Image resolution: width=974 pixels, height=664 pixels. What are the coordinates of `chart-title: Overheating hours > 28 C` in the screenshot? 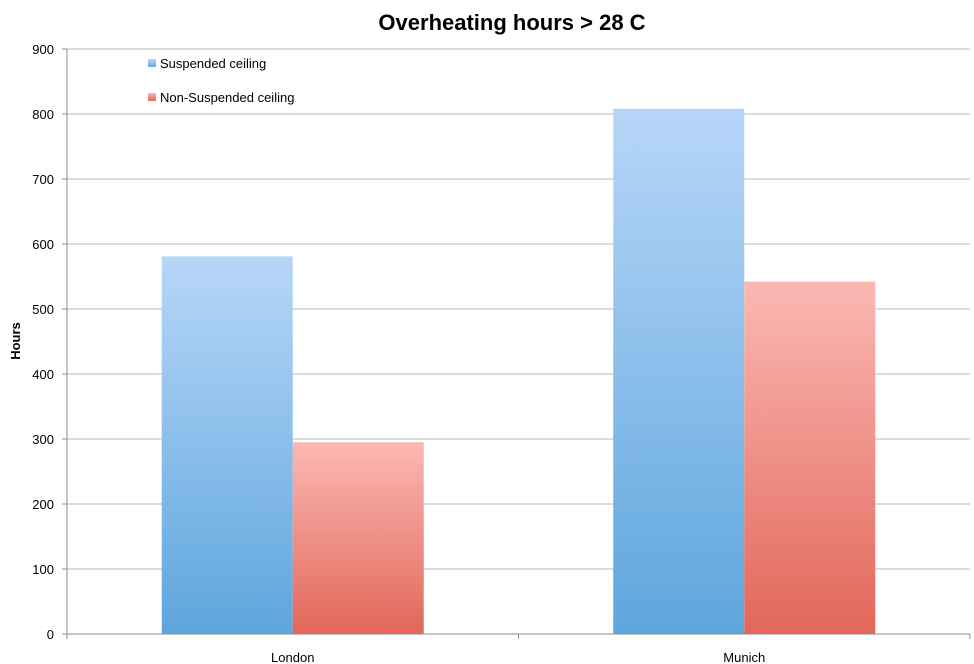 It's located at (511, 22).